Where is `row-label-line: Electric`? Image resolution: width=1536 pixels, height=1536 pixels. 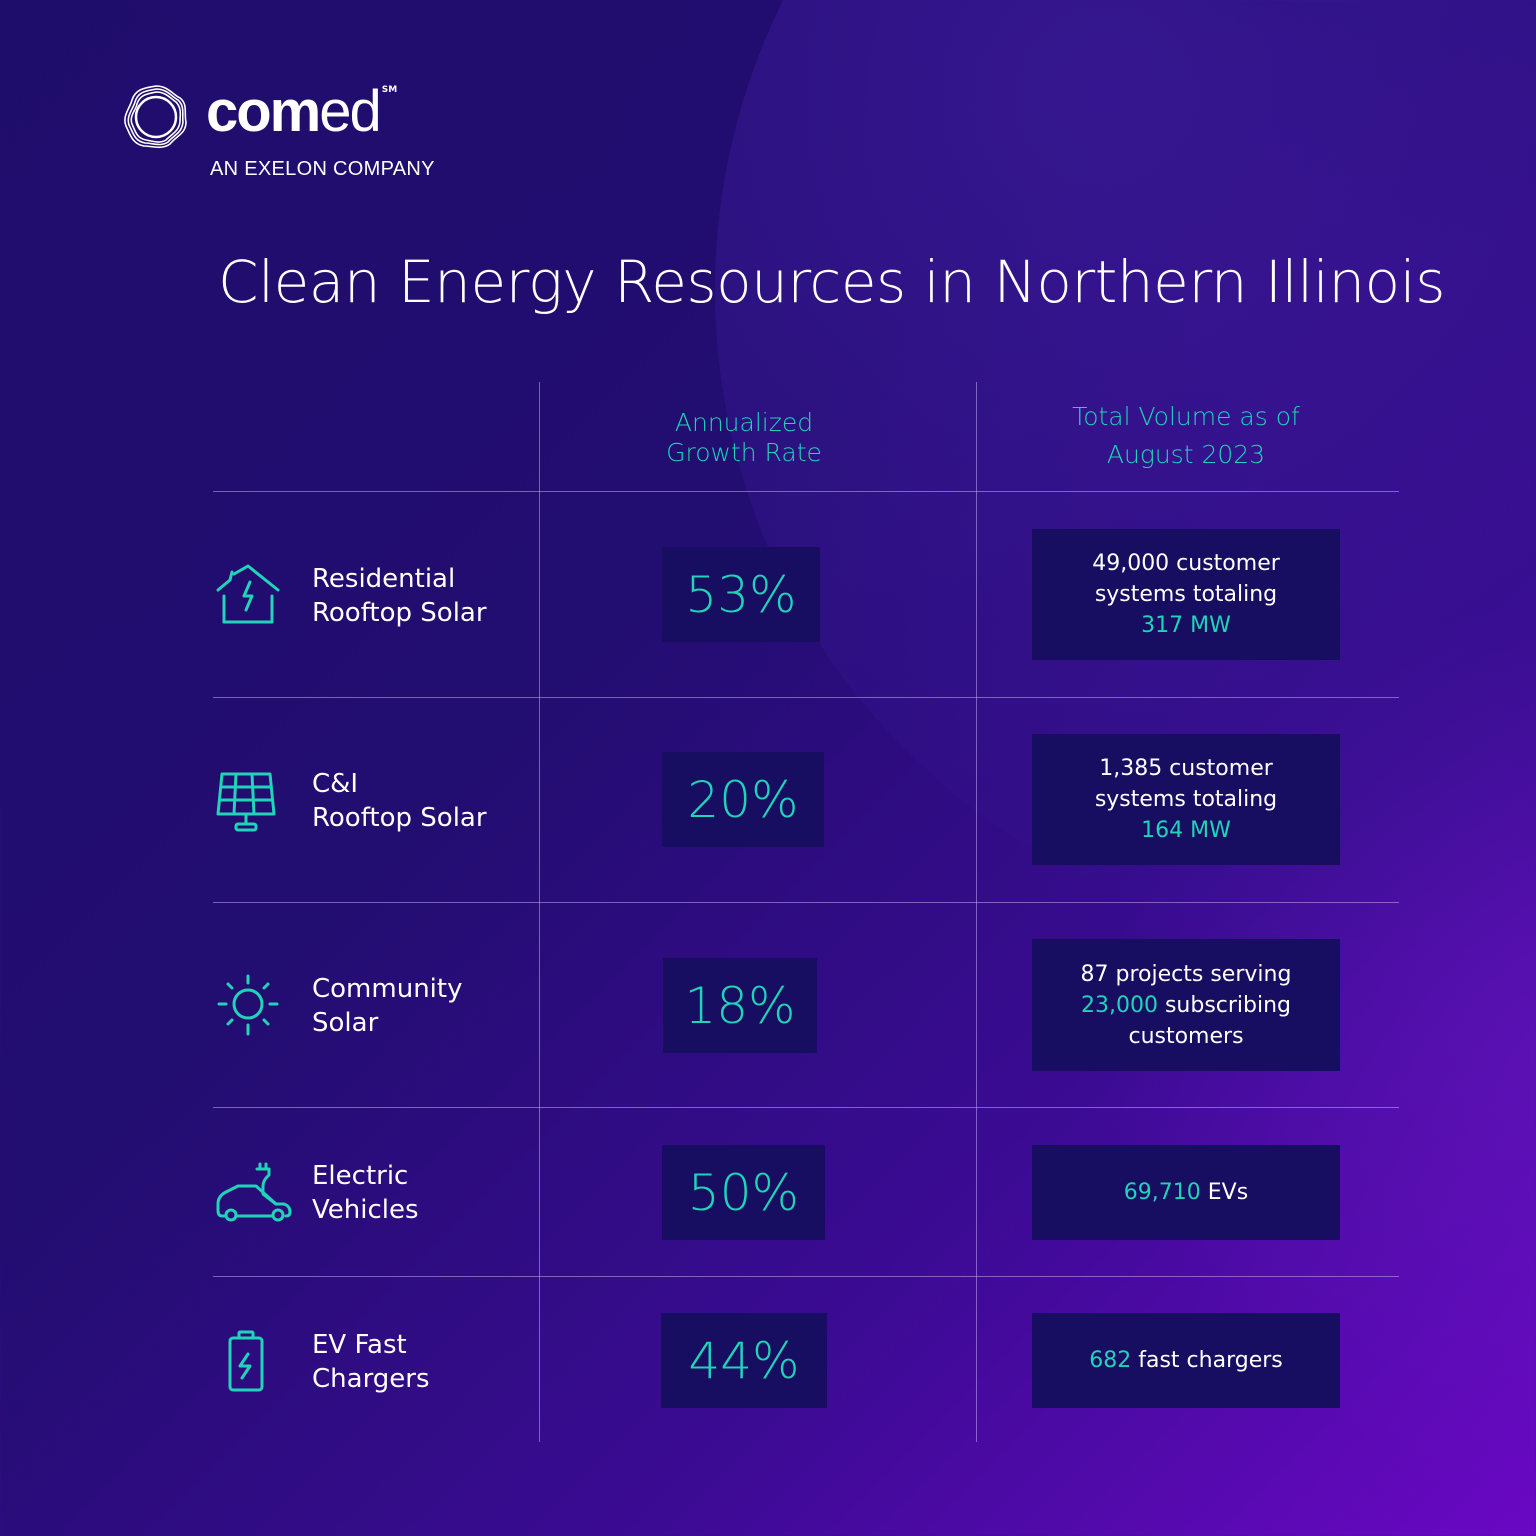
row-label-line: Electric is located at coordinates (360, 1176).